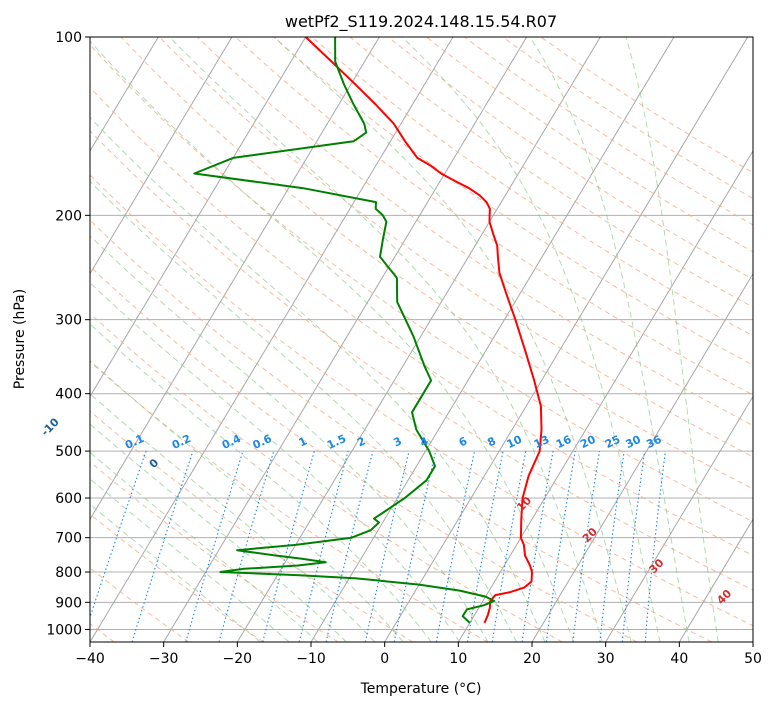  I want to click on mixing-ratio-label: 10, so click(515, 442).